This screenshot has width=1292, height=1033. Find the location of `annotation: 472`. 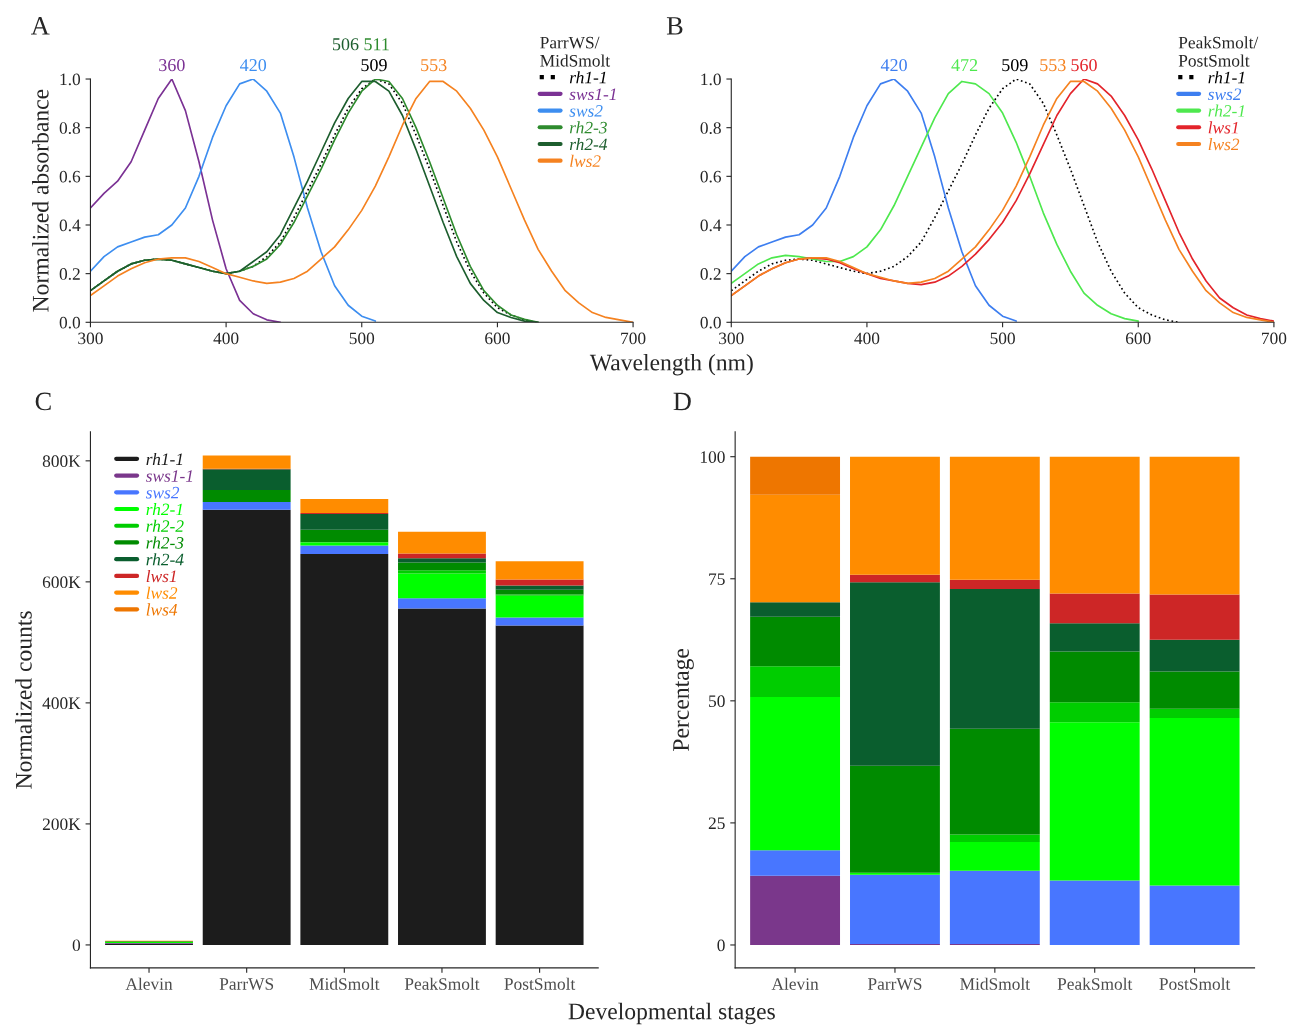

annotation: 472 is located at coordinates (964, 65).